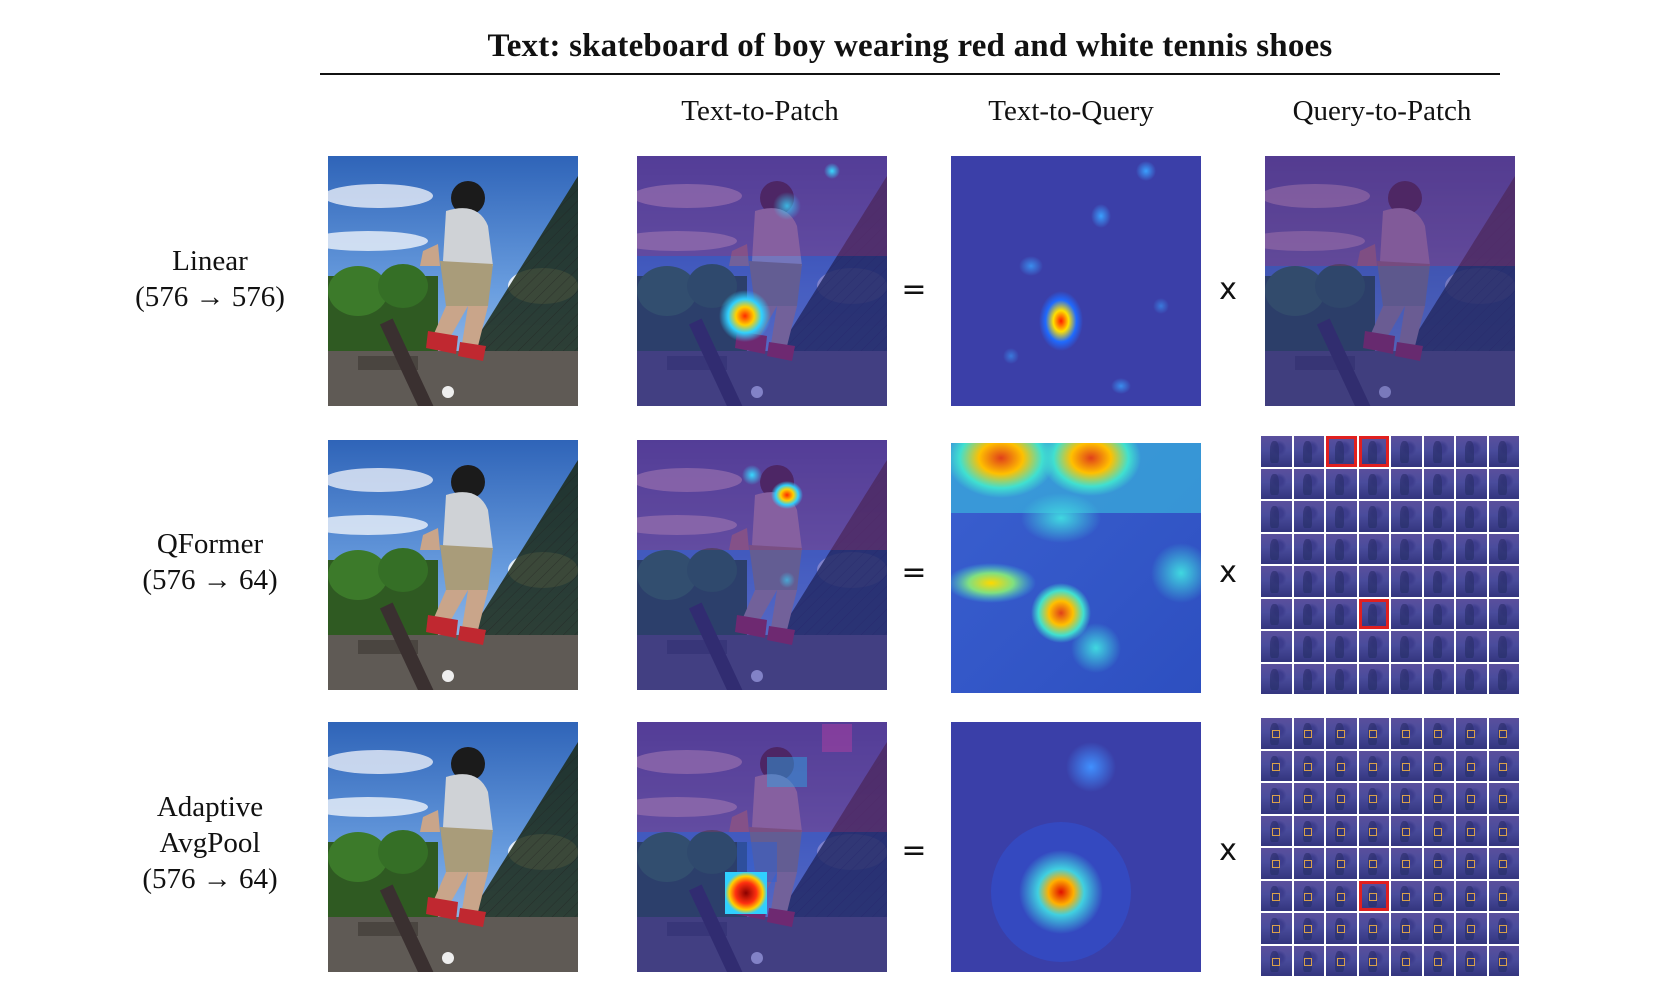 This screenshot has height=993, width=1661. I want to click on query-to-patch-heatmap, so click(1390, 281).